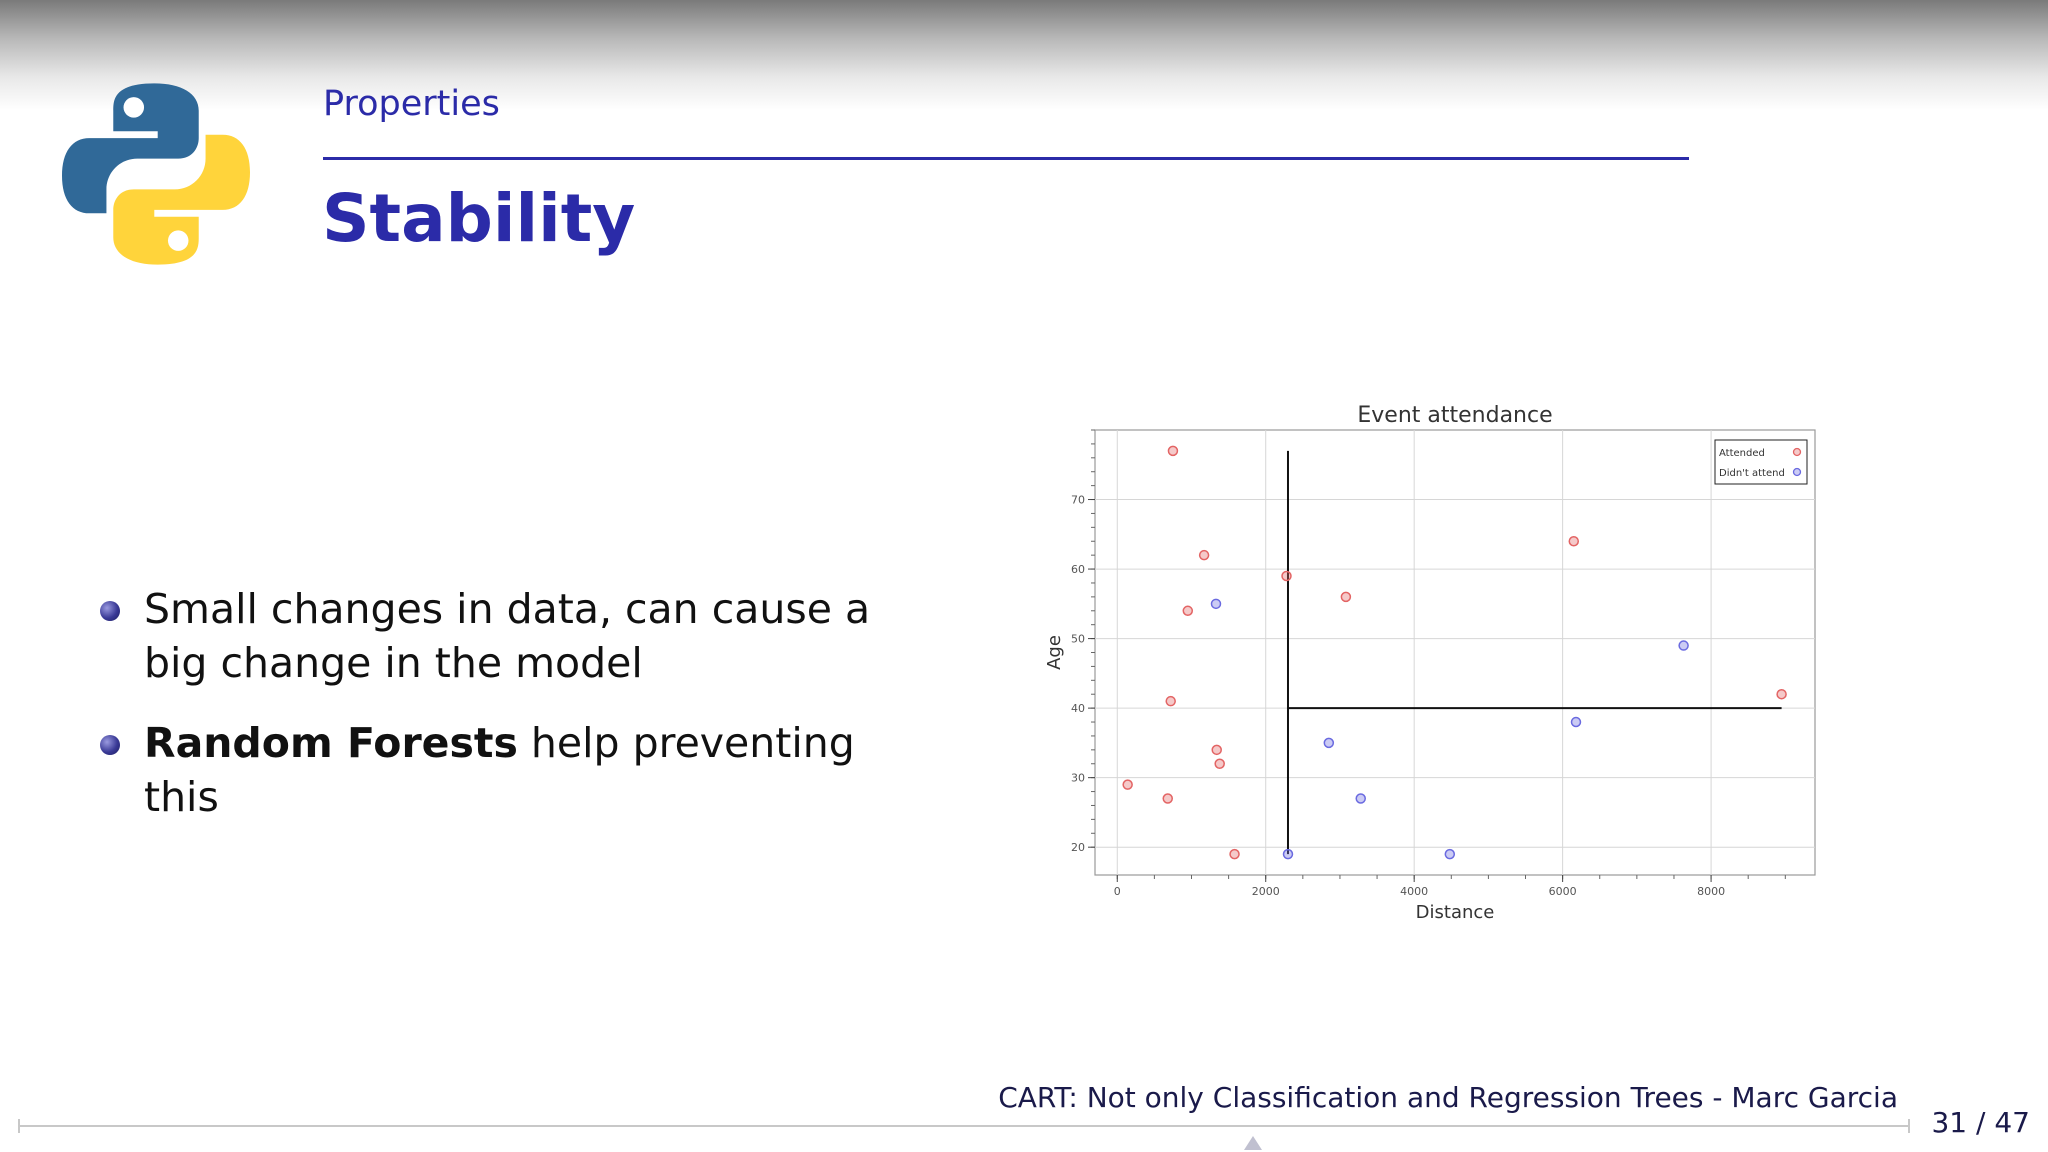  What do you see at coordinates (1949, 1122) in the screenshot?
I see `page-current: 31` at bounding box center [1949, 1122].